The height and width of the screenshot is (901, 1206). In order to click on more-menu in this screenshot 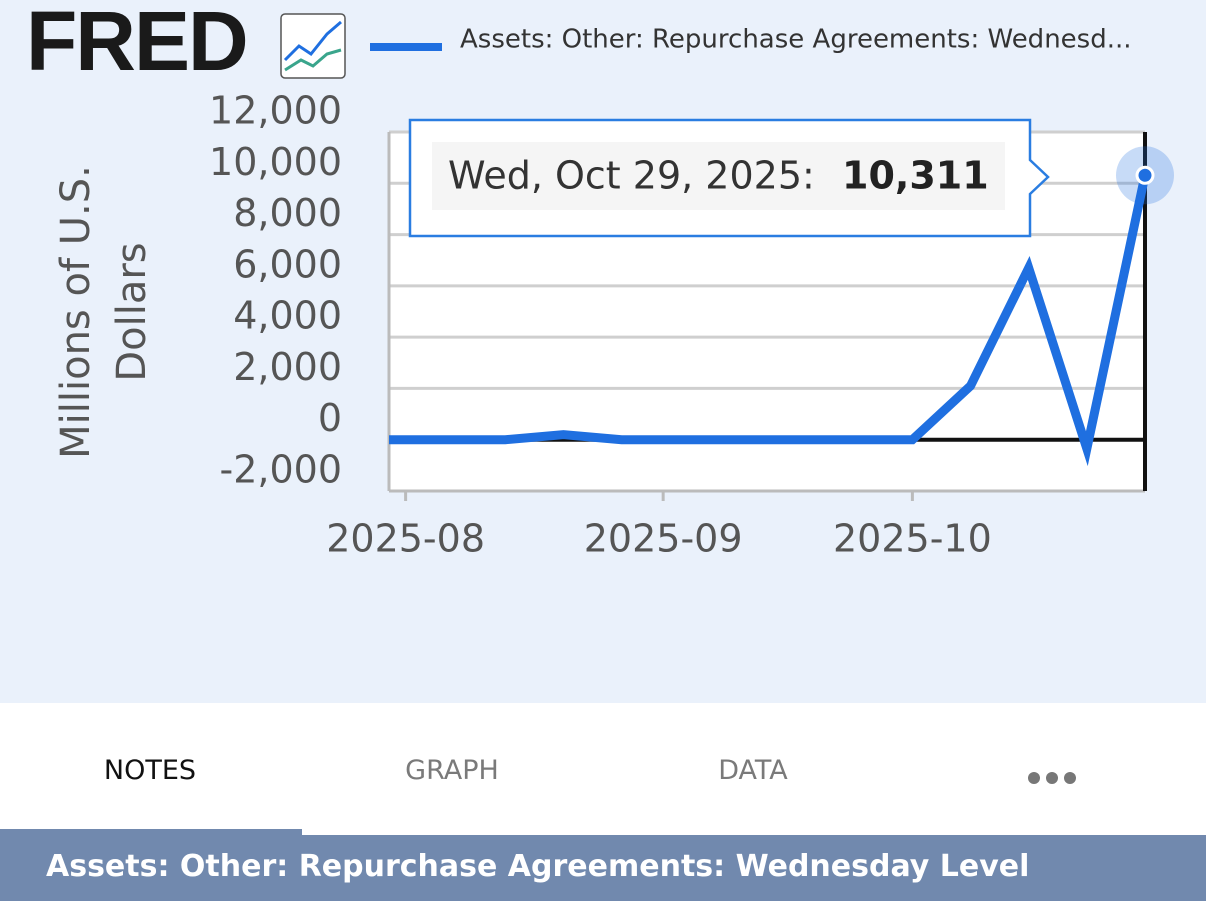, I will do `click(1056, 776)`.